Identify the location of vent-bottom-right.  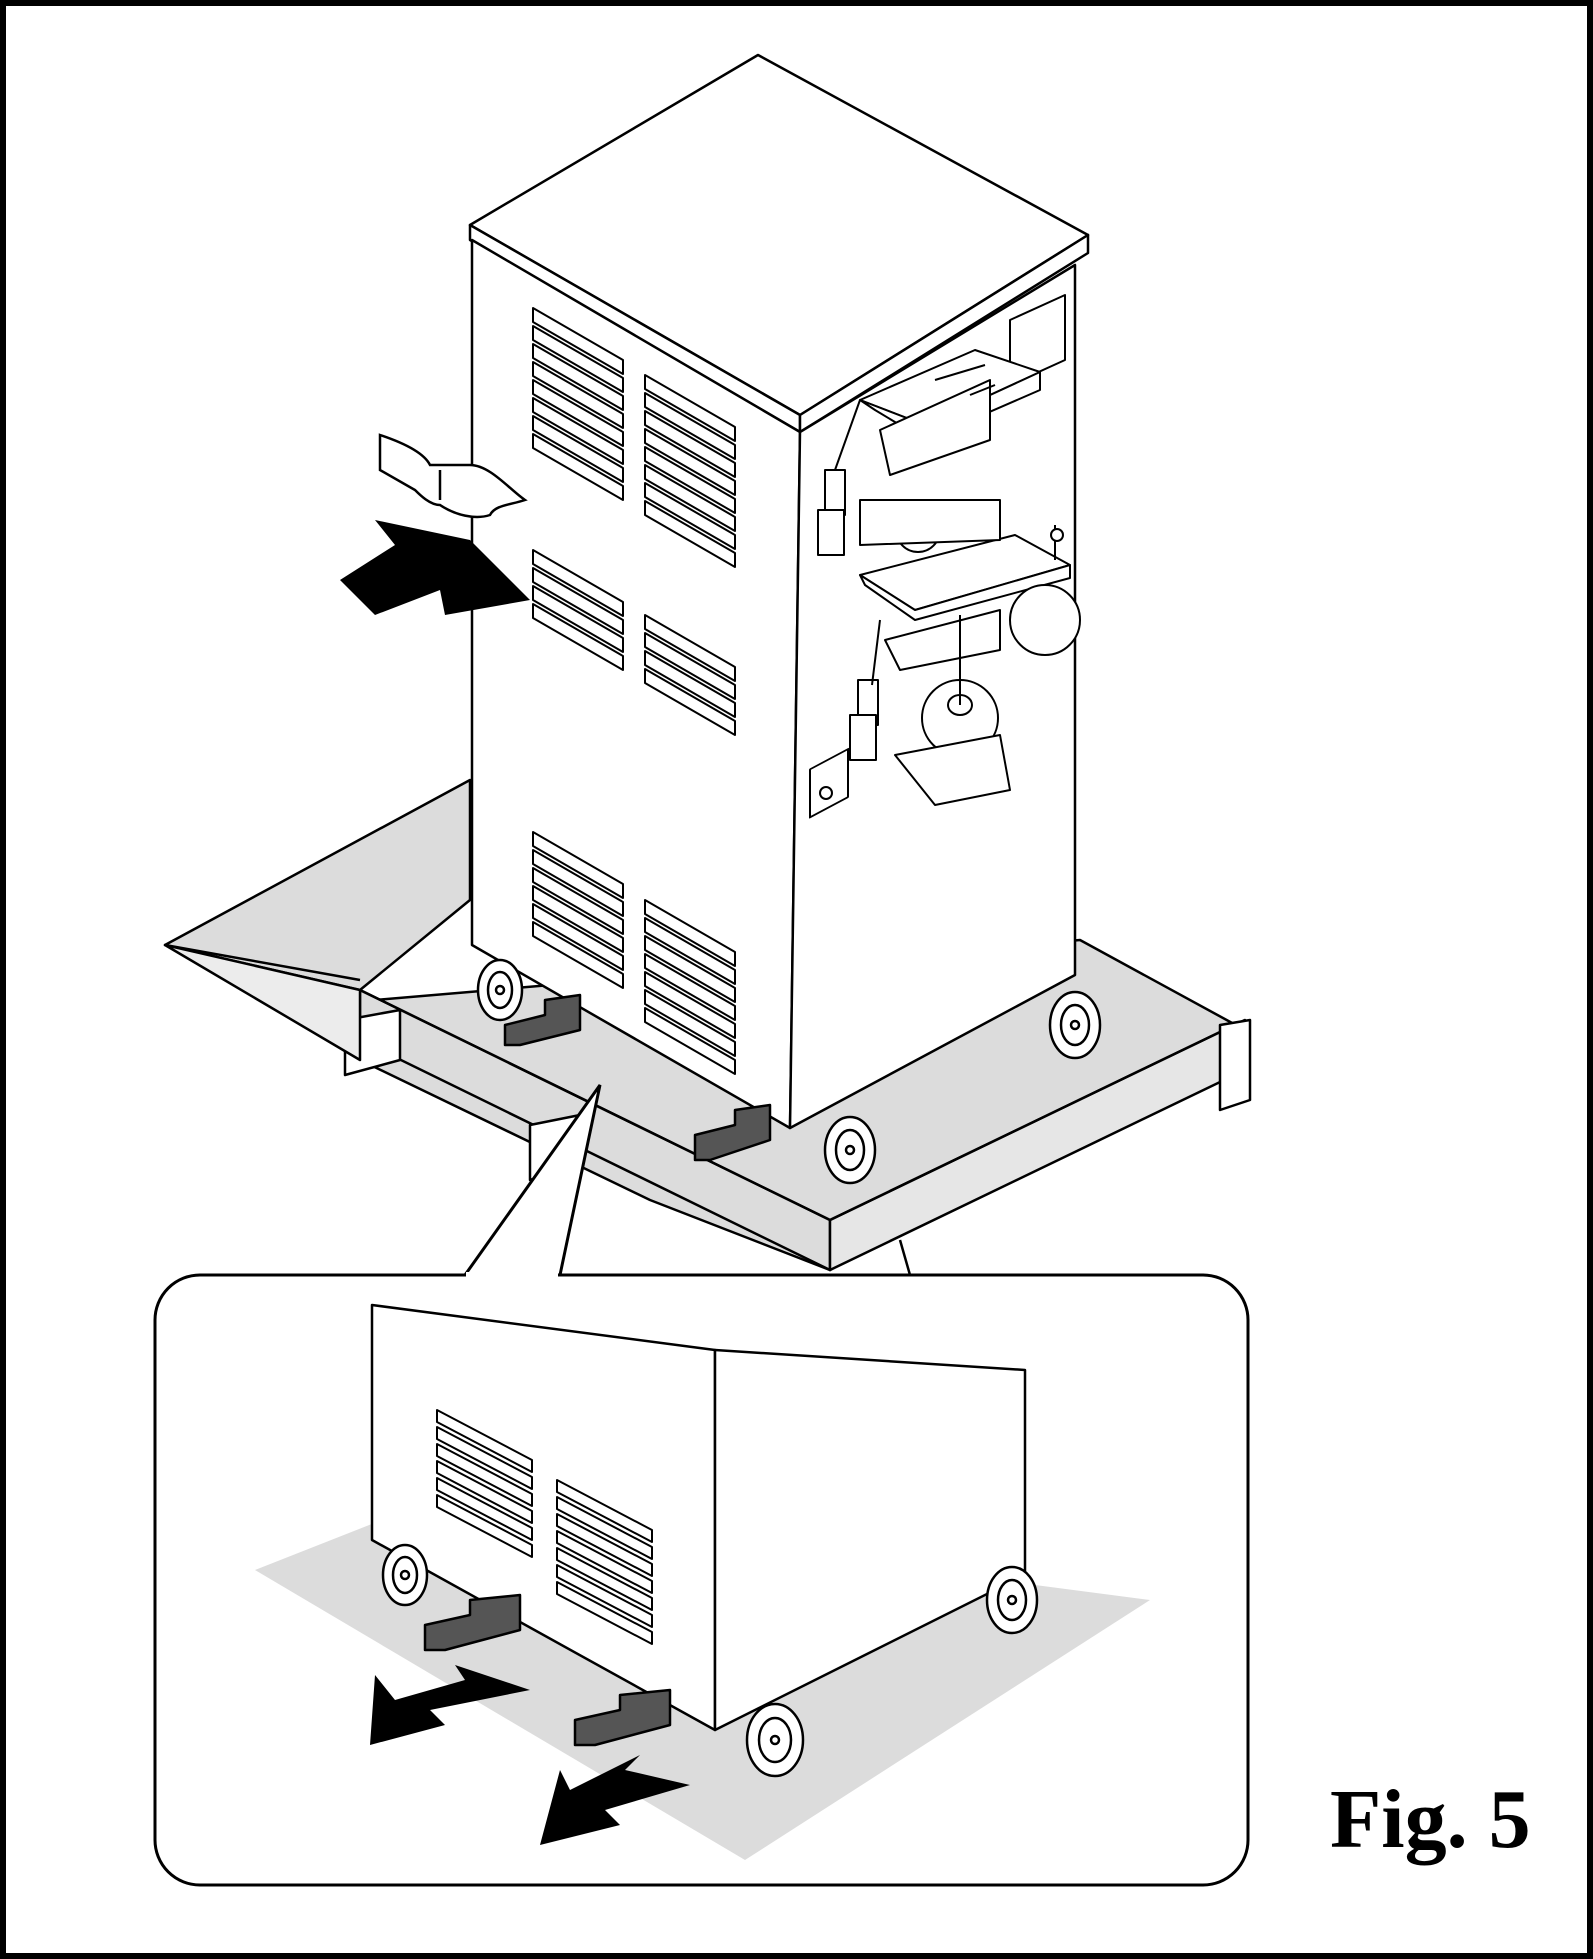
(690, 987).